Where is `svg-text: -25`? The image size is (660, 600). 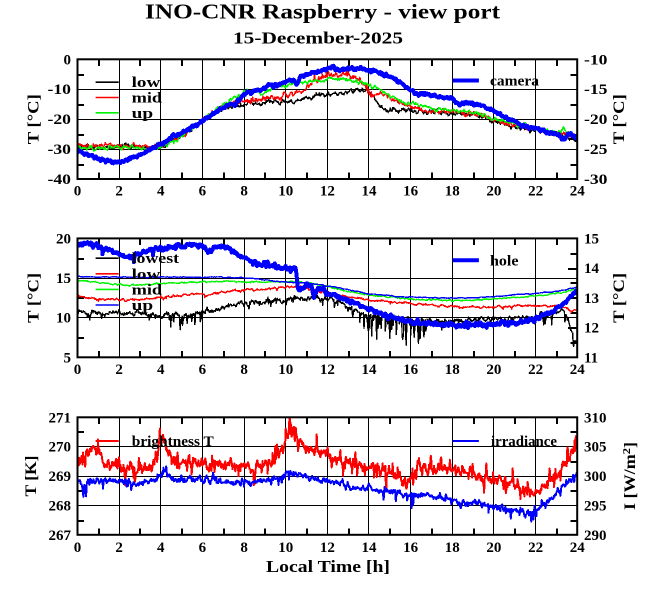
svg-text: -25 is located at coordinates (596, 150).